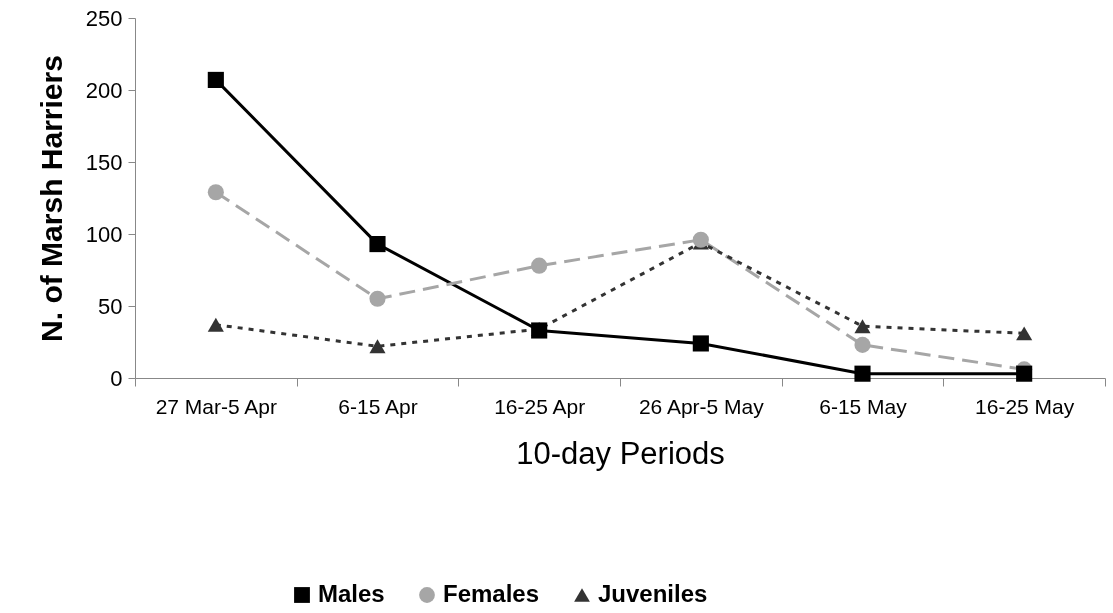  Describe the element at coordinates (116, 378) in the screenshot. I see `y-tick-label: 0` at that location.